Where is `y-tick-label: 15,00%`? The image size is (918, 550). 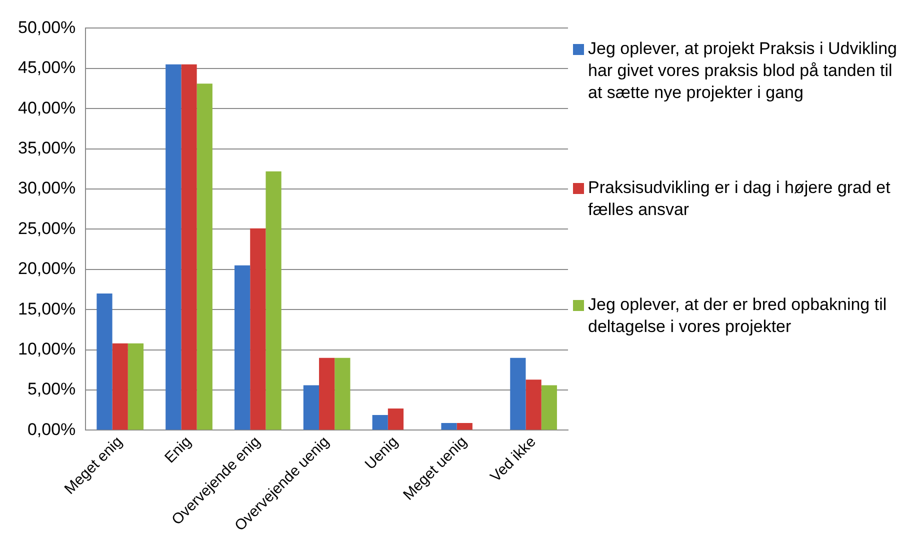
y-tick-label: 15,00% is located at coordinates (47, 308).